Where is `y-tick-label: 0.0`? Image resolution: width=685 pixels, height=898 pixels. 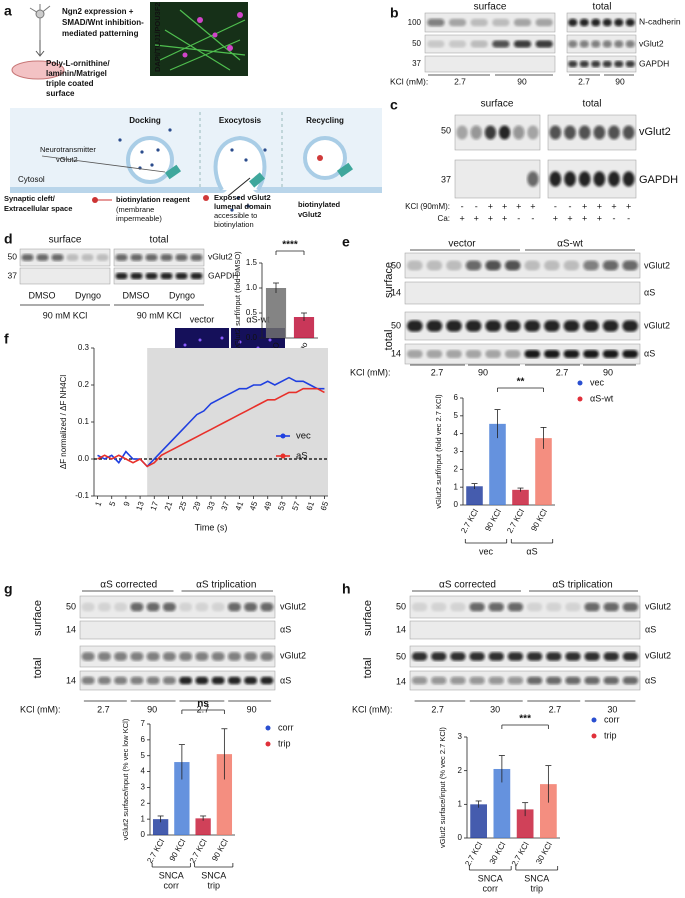 y-tick-label: 0.0 is located at coordinates (252, 337).